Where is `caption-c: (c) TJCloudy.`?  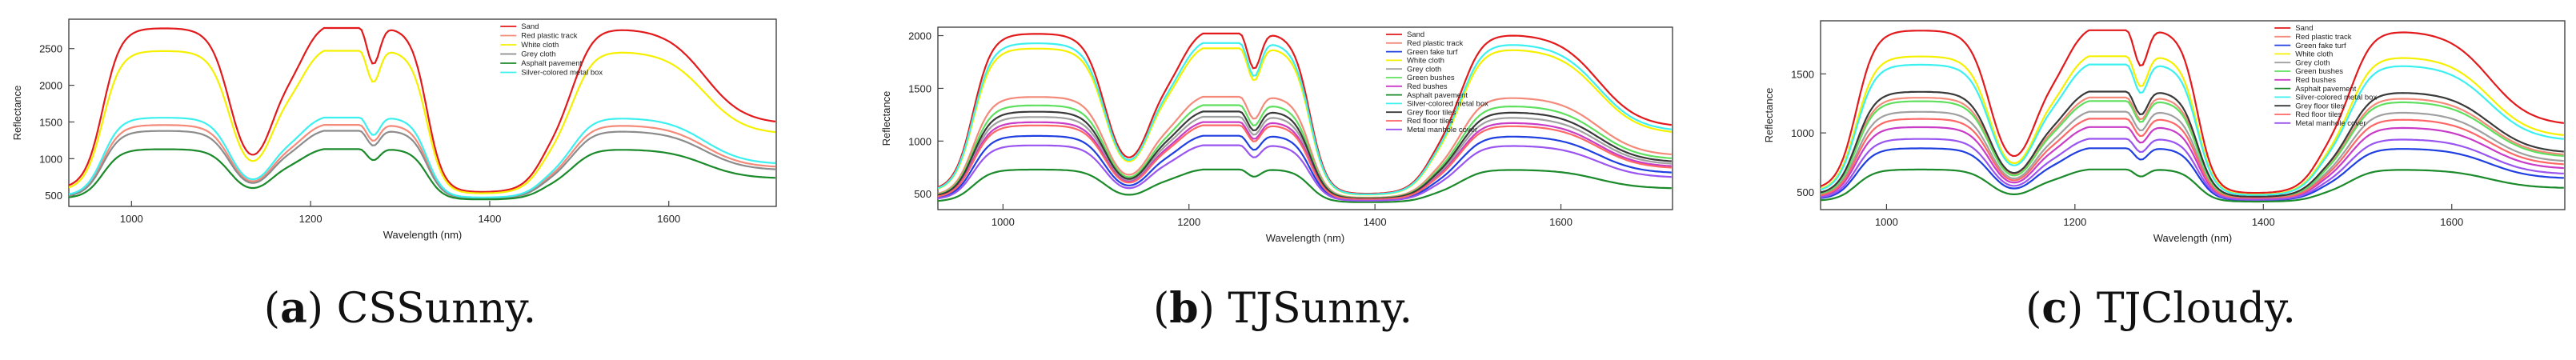
caption-c: (c) TJCloudy. is located at coordinates (2160, 308).